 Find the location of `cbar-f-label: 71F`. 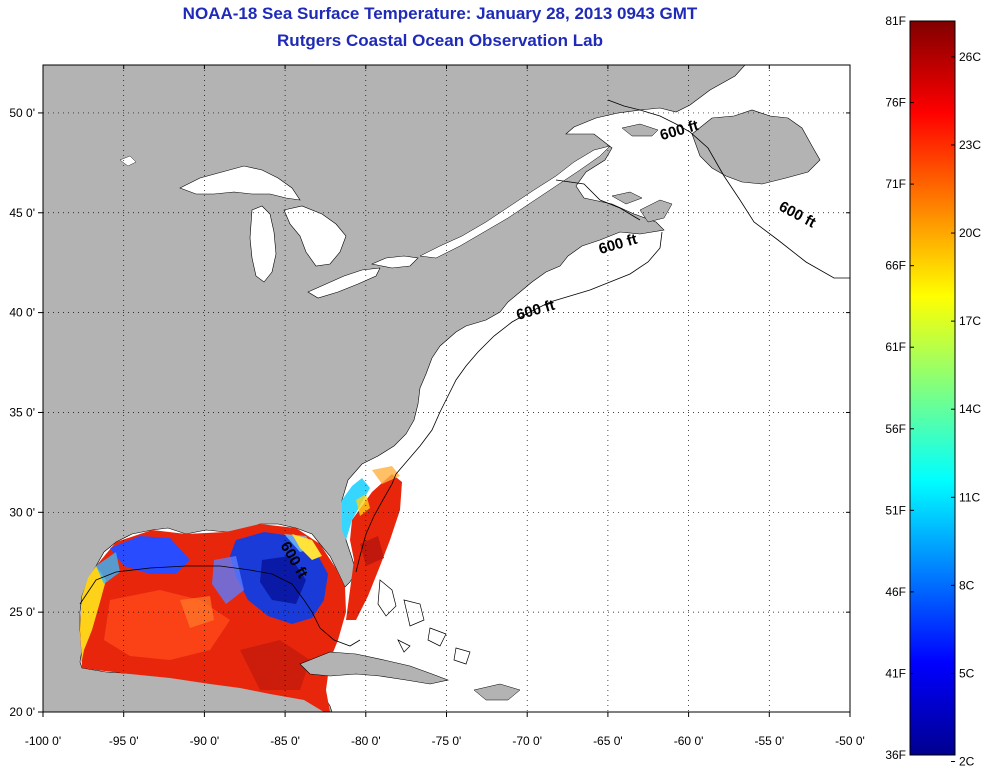

cbar-f-label: 71F is located at coordinates (895, 184).